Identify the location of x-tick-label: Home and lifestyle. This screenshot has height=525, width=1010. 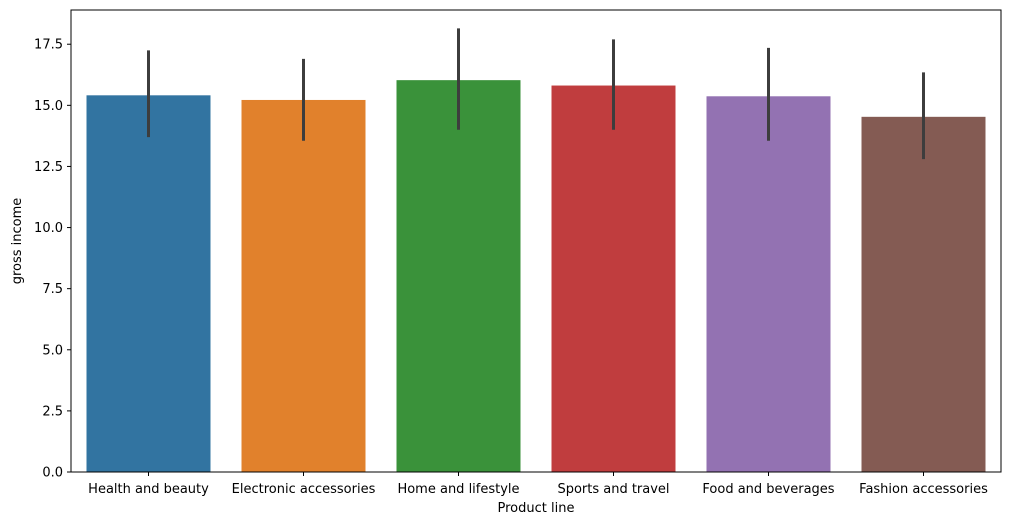
(458, 489).